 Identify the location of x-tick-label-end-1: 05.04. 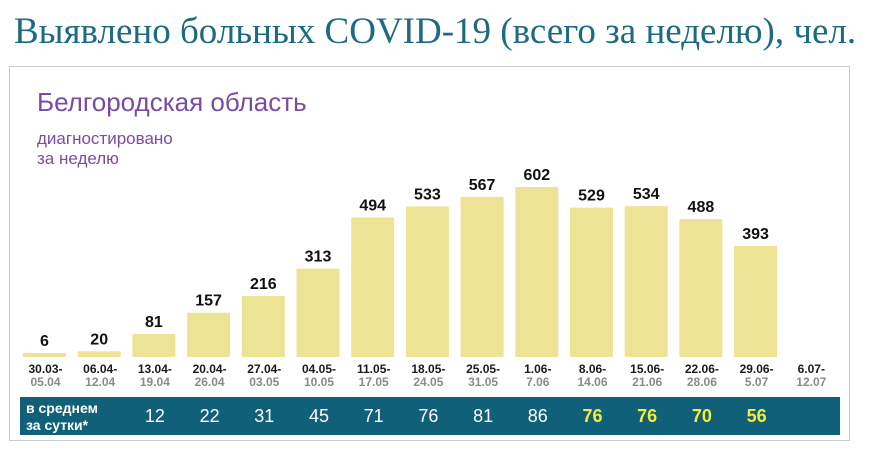
(45, 382).